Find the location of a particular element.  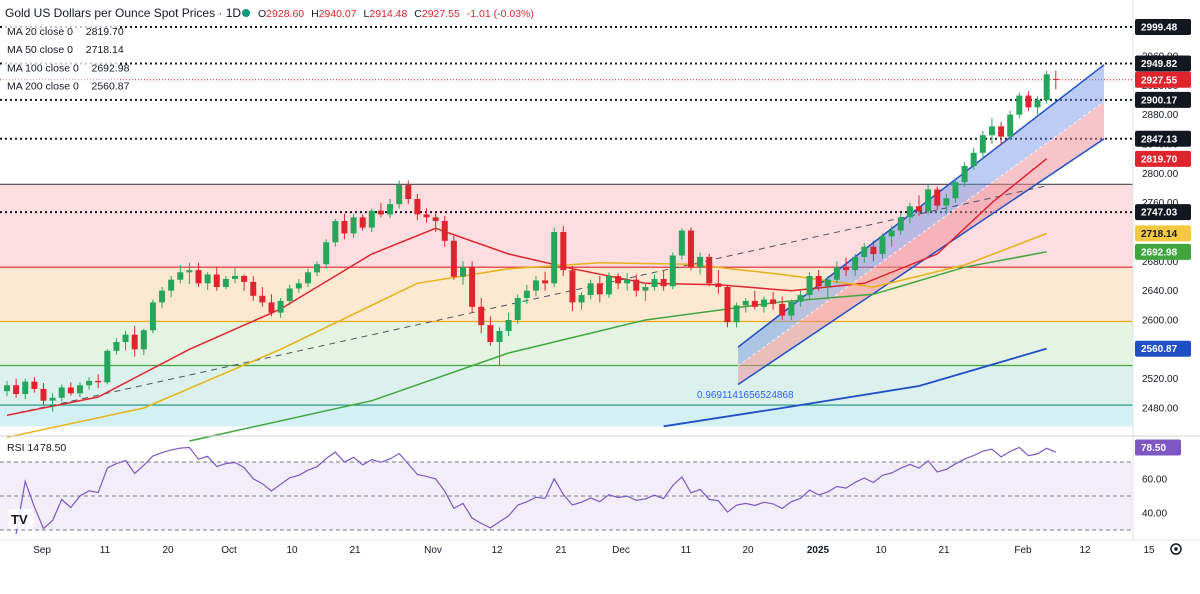

time-tick-label: Dec is located at coordinates (621, 550).